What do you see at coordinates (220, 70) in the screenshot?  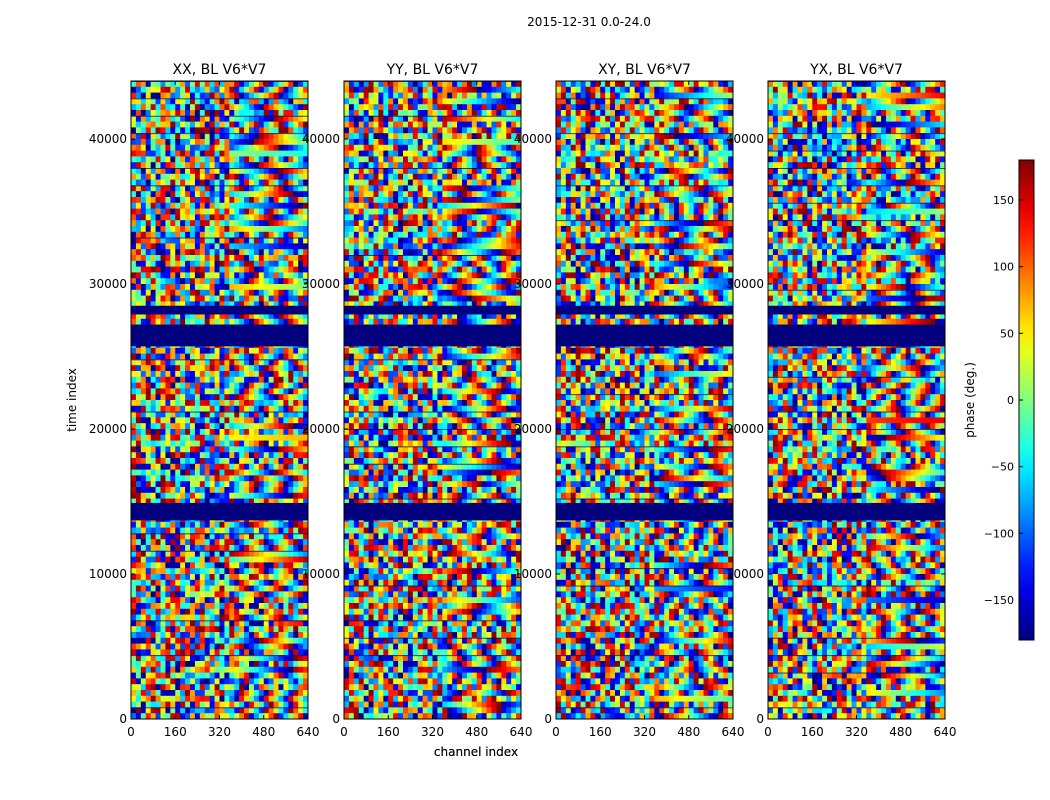 I see `panel-title: XX, BL V6*V7` at bounding box center [220, 70].